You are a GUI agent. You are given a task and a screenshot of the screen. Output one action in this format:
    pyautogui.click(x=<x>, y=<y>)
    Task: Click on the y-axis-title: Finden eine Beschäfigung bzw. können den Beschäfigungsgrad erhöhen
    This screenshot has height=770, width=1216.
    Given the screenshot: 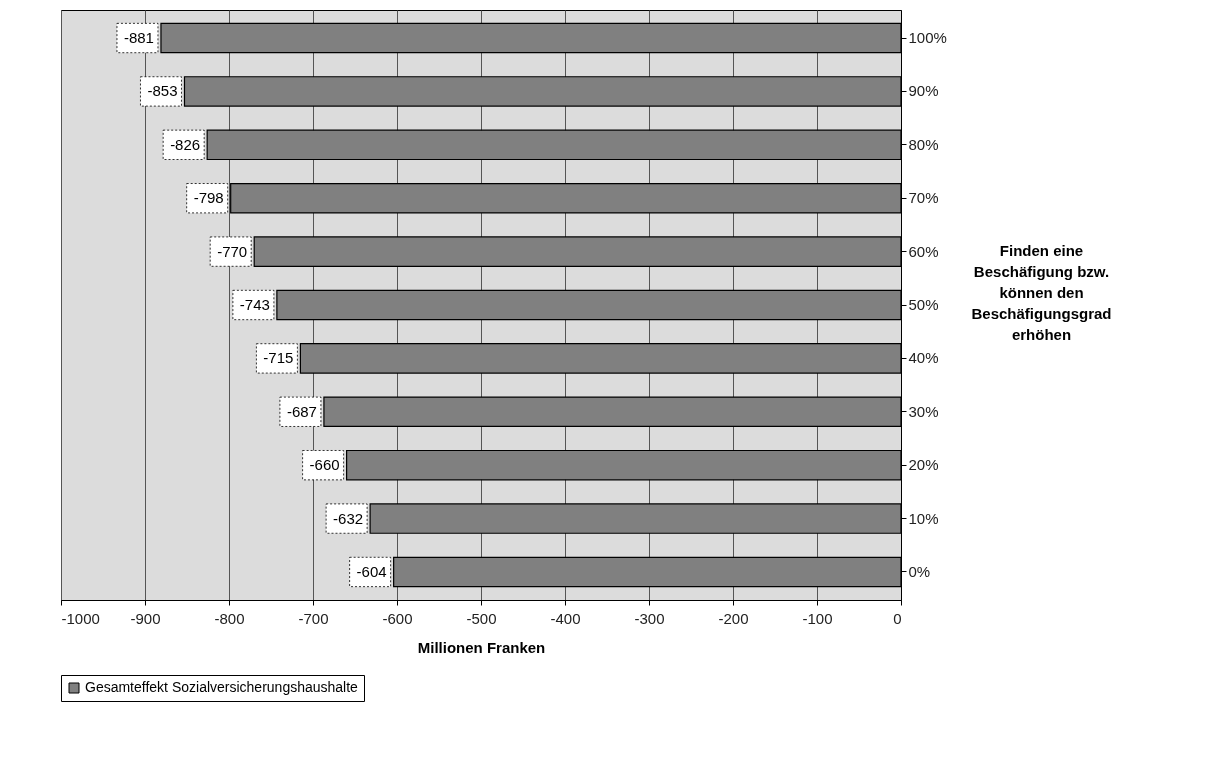 What is the action you would take?
    pyautogui.click(x=1041, y=292)
    